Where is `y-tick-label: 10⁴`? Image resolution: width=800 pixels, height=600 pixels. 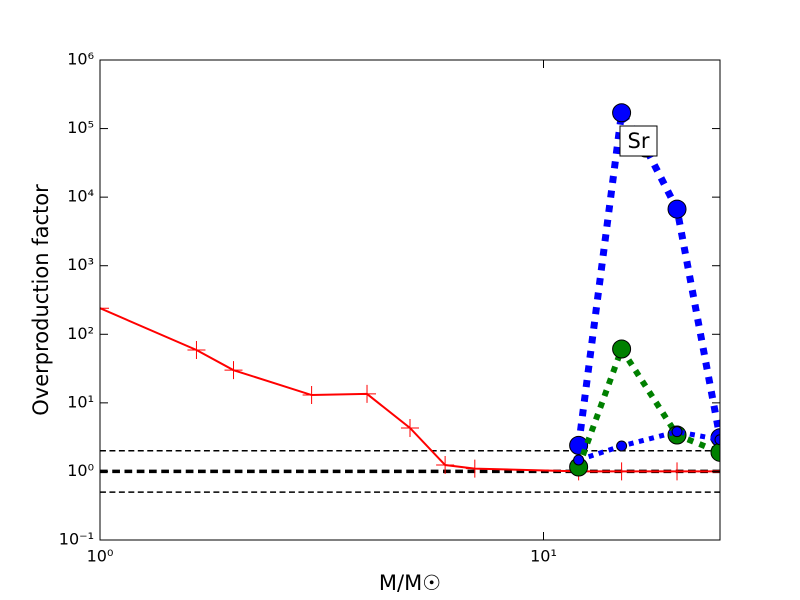
y-tick-label: 10⁴ is located at coordinates (80, 196).